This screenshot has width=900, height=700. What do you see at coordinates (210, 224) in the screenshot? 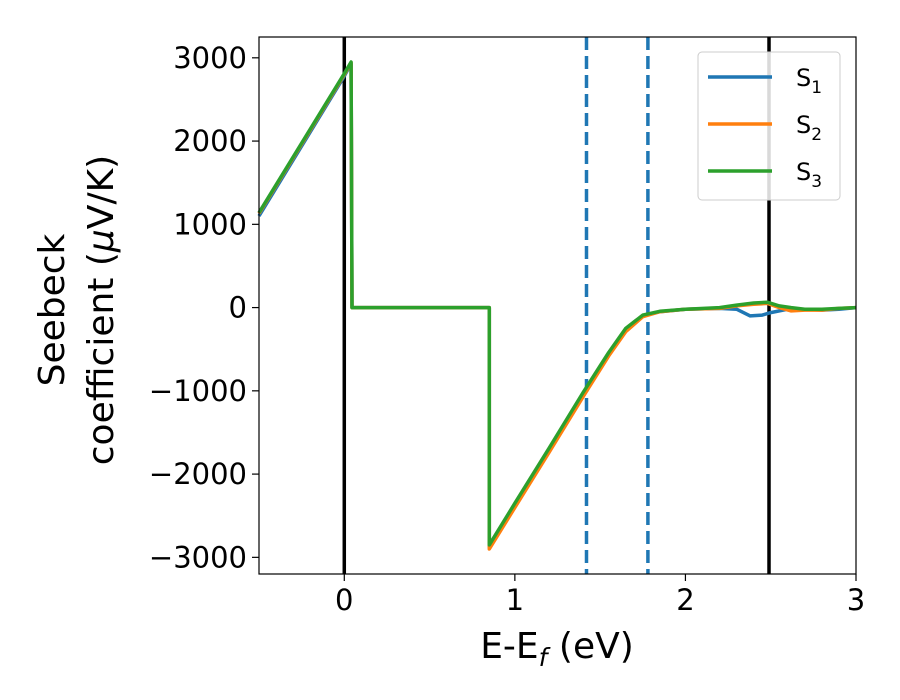
I see `y-tick-label: 1000` at bounding box center [210, 224].